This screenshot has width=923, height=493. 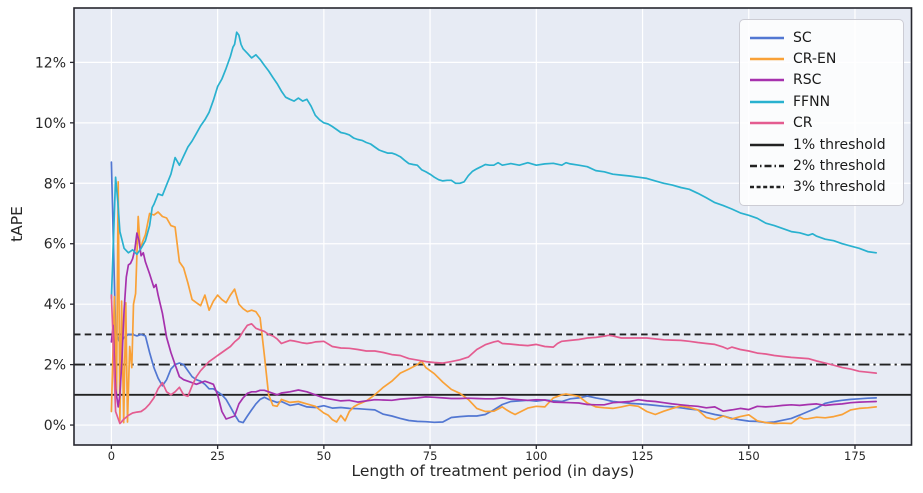 What do you see at coordinates (324, 456) in the screenshot?
I see `x-tick-label: 50` at bounding box center [324, 456].